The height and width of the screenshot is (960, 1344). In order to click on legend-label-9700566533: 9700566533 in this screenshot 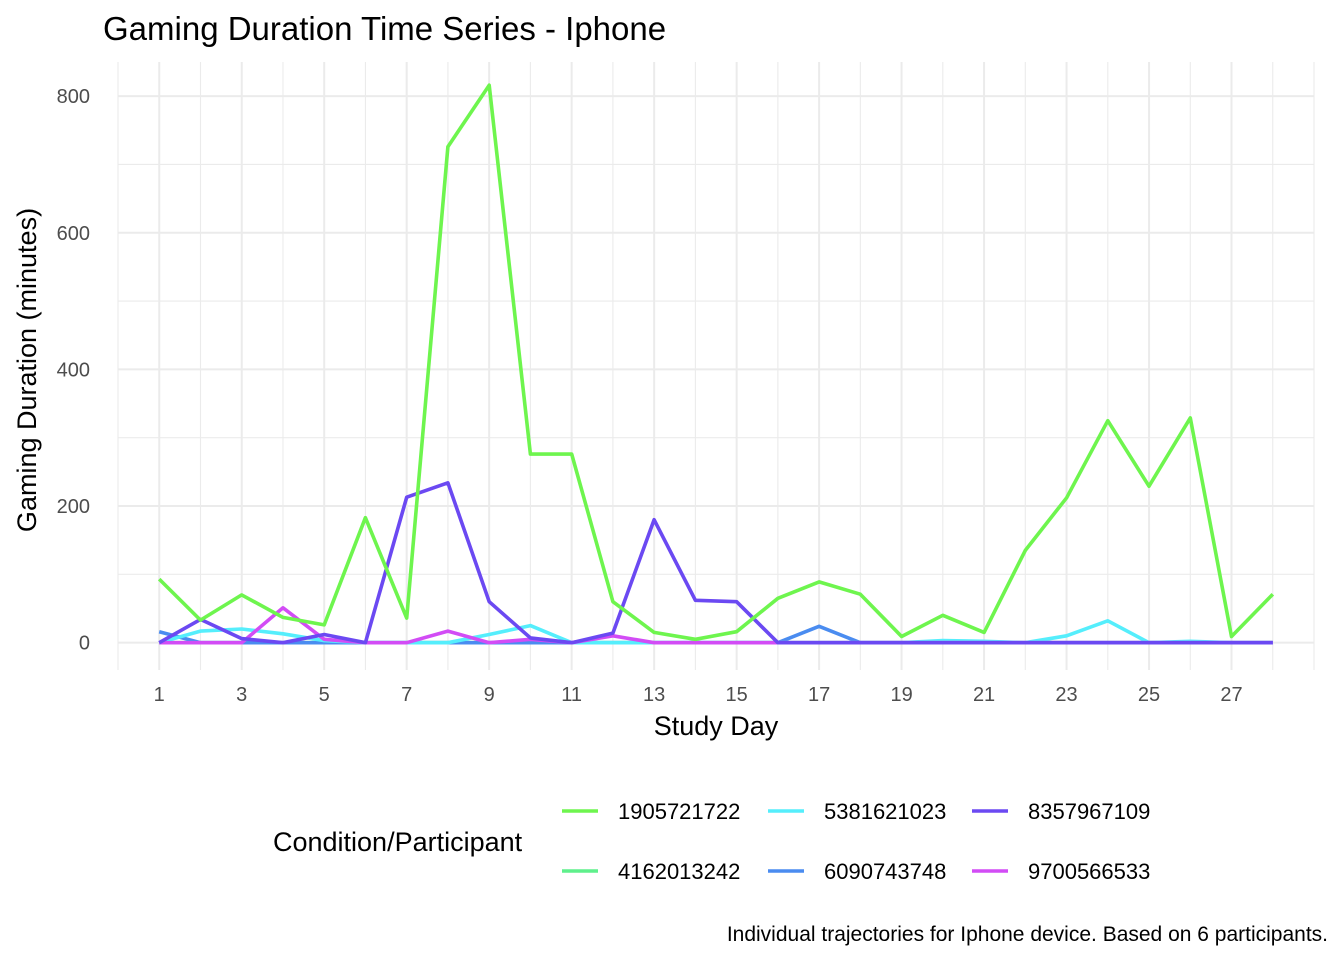, I will do `click(1089, 871)`.